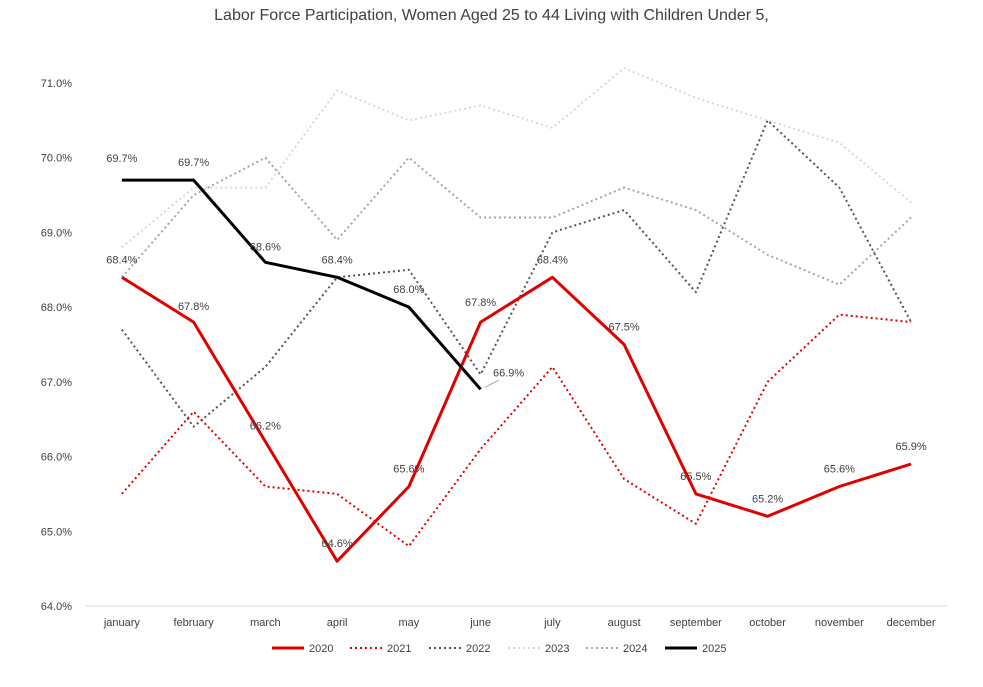 This screenshot has width=983, height=687. I want to click on x-tick-label: april, so click(337, 623).